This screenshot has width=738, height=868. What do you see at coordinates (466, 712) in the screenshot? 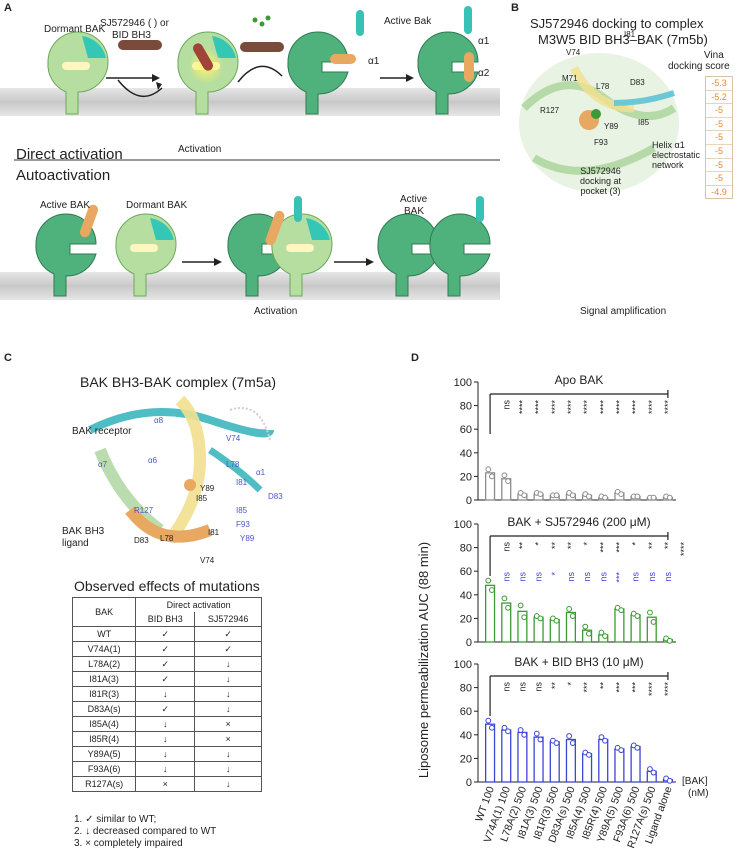
I see `y-tick-label: 60` at bounding box center [466, 712].